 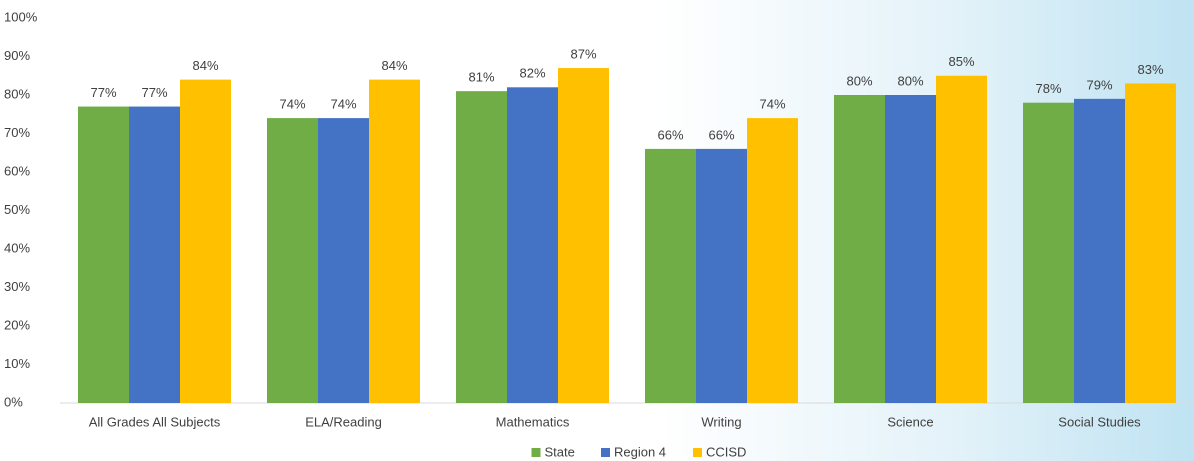 What do you see at coordinates (17, 286) in the screenshot?
I see `y-tick-label: 30%` at bounding box center [17, 286].